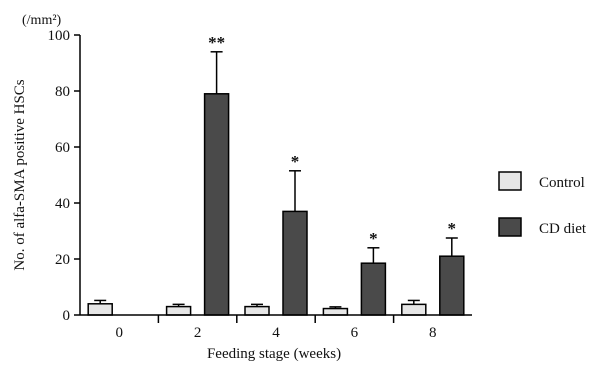 This screenshot has width=598, height=365. Describe the element at coordinates (563, 229) in the screenshot. I see `legend-label: CD diet` at that location.